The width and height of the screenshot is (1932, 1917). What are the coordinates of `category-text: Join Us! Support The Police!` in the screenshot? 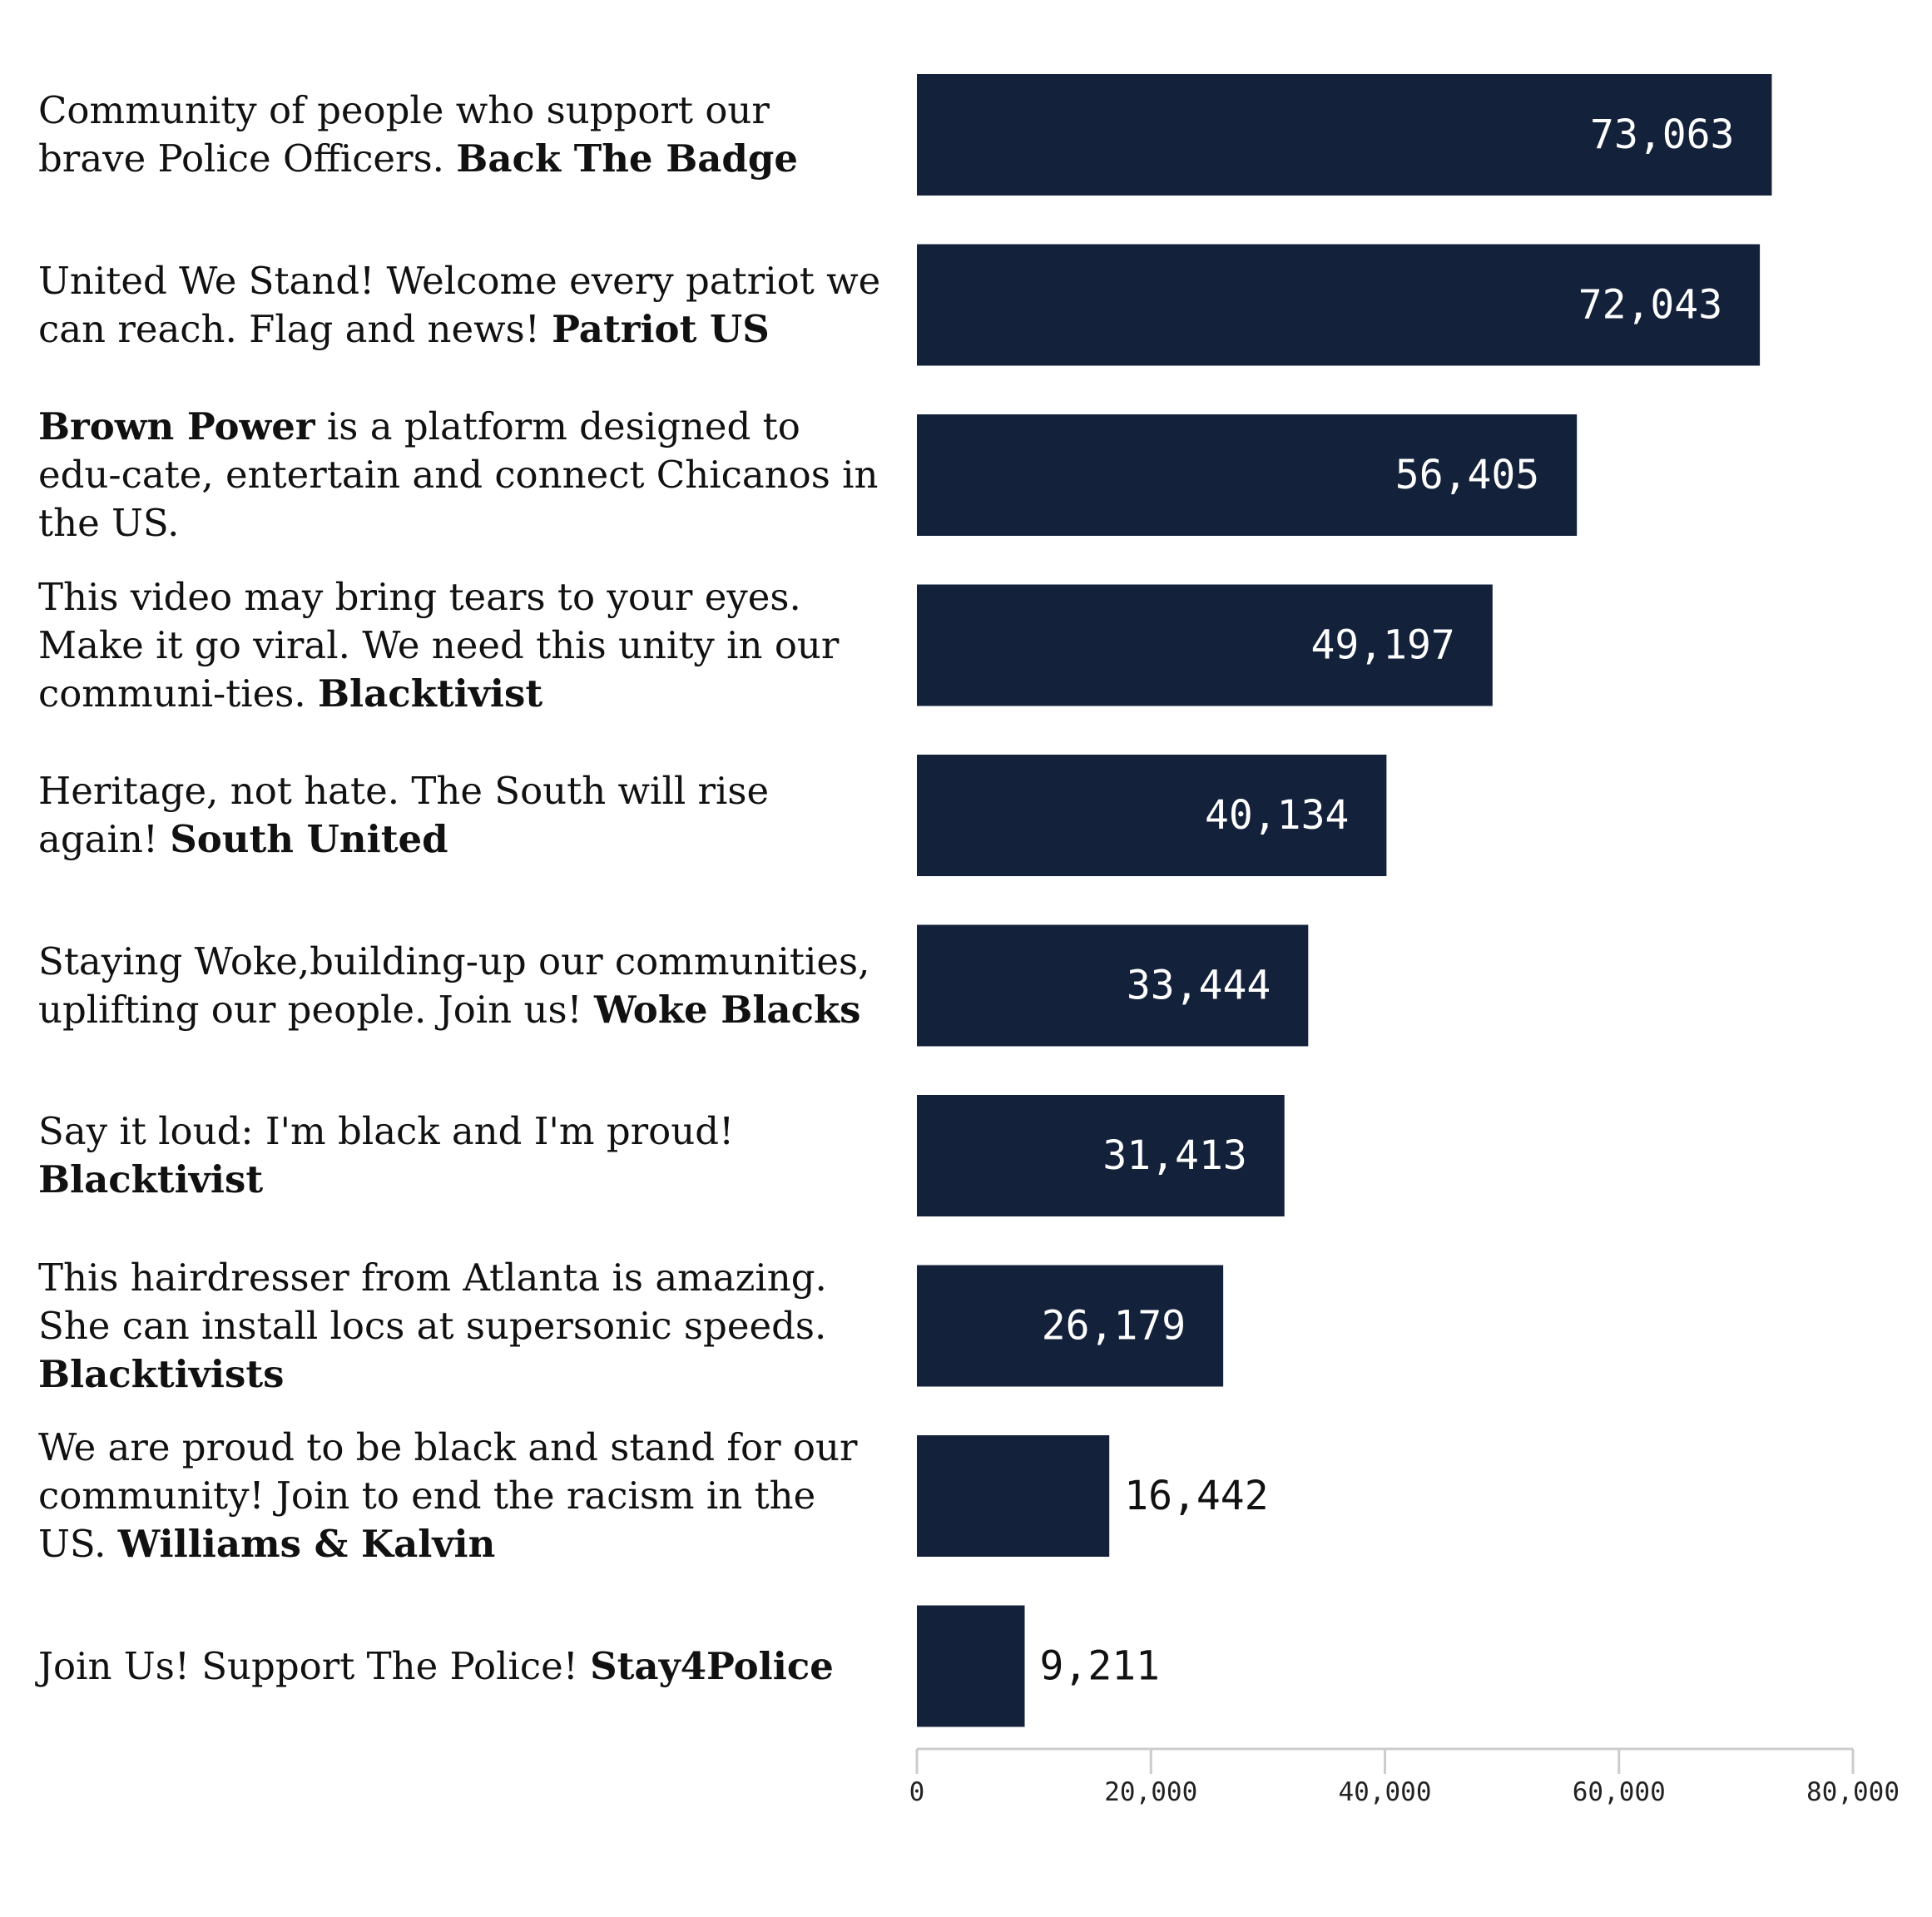 It's located at (315, 1665).